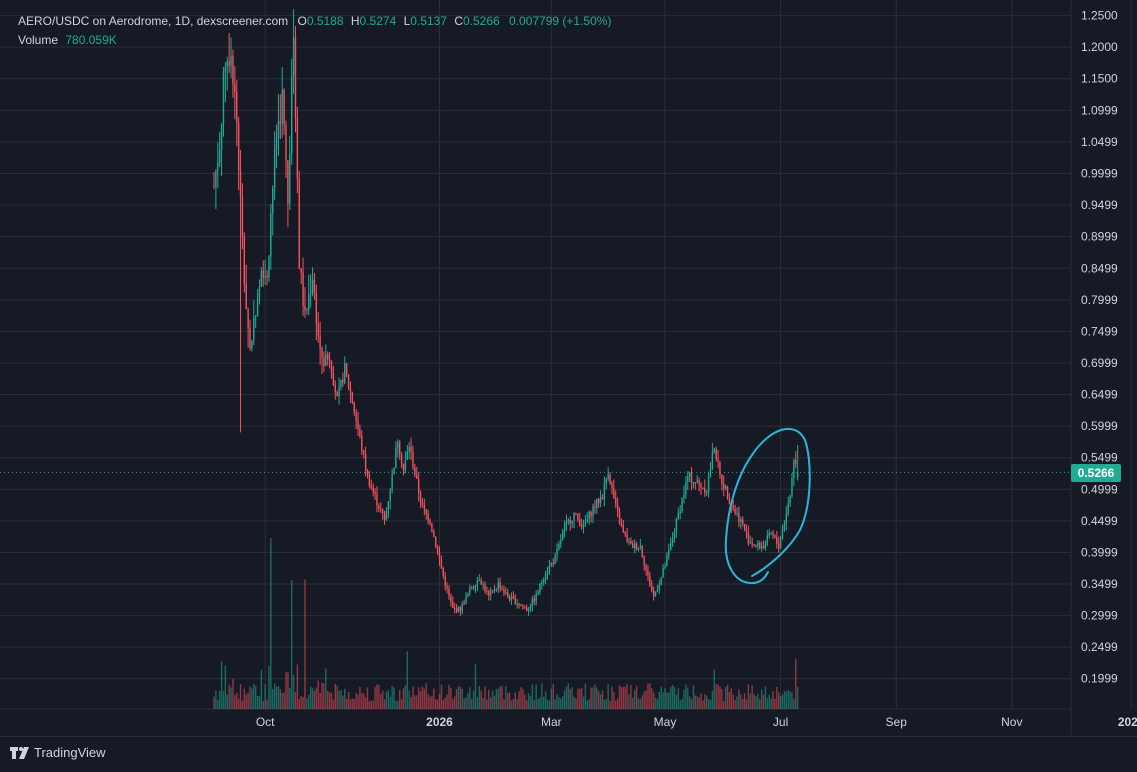 This screenshot has width=1137, height=772. Describe the element at coordinates (1099, 300) in the screenshot. I see `price-tick-label: 0.7999` at that location.